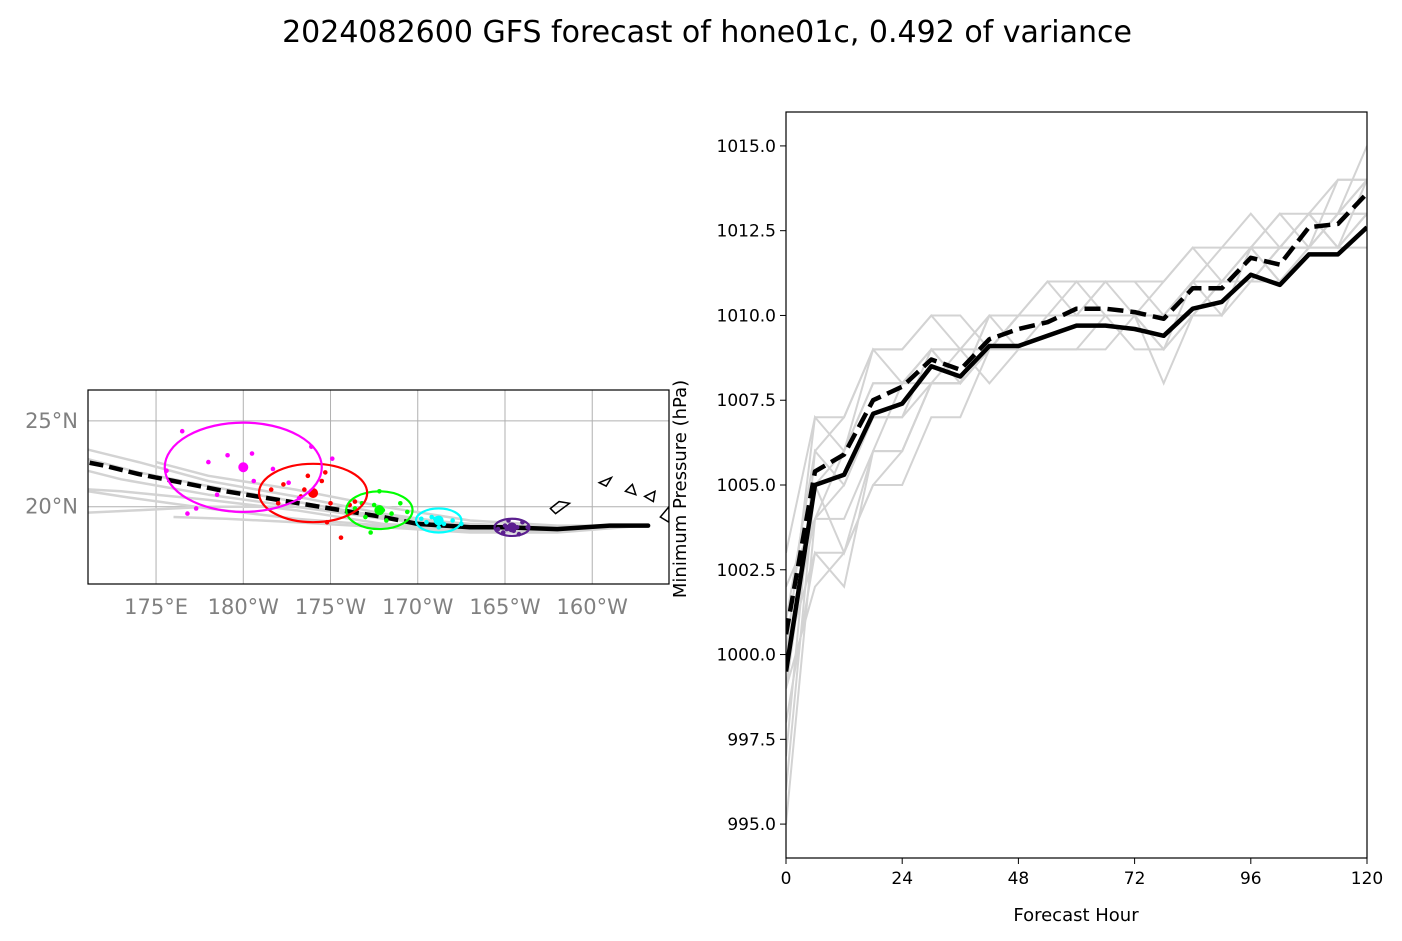  I want to click on x-tick-label: 24, so click(902, 879).